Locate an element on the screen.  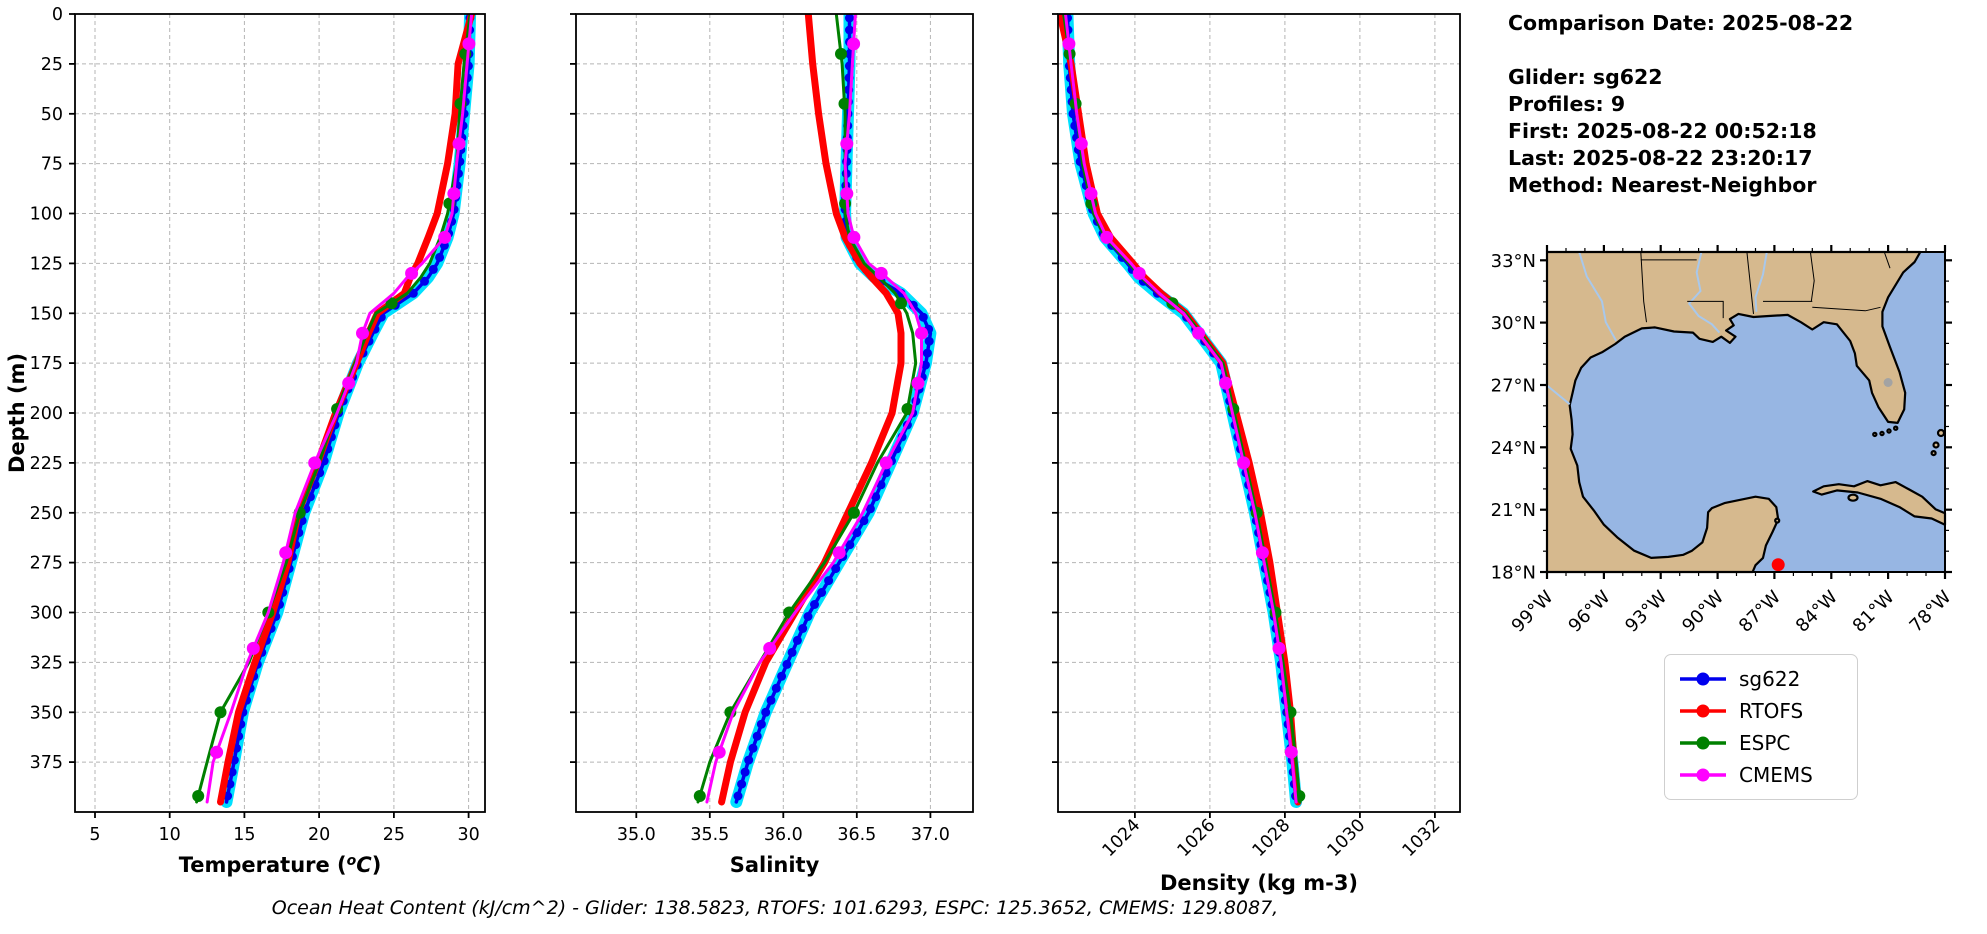
x-tick-labels: 1024 1026 1028 1030 1032 is located at coordinates (1272, 838).